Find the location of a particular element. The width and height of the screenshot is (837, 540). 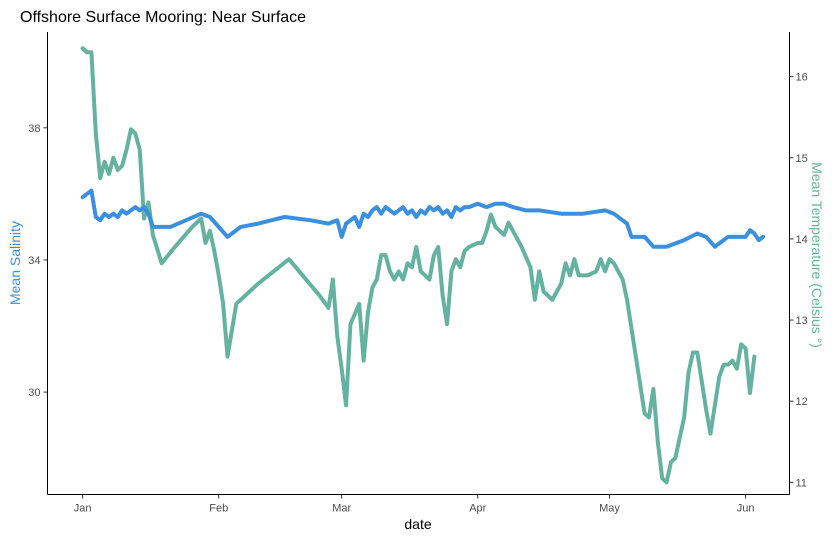

y-left-tick-label: 30 is located at coordinates (34, 393).